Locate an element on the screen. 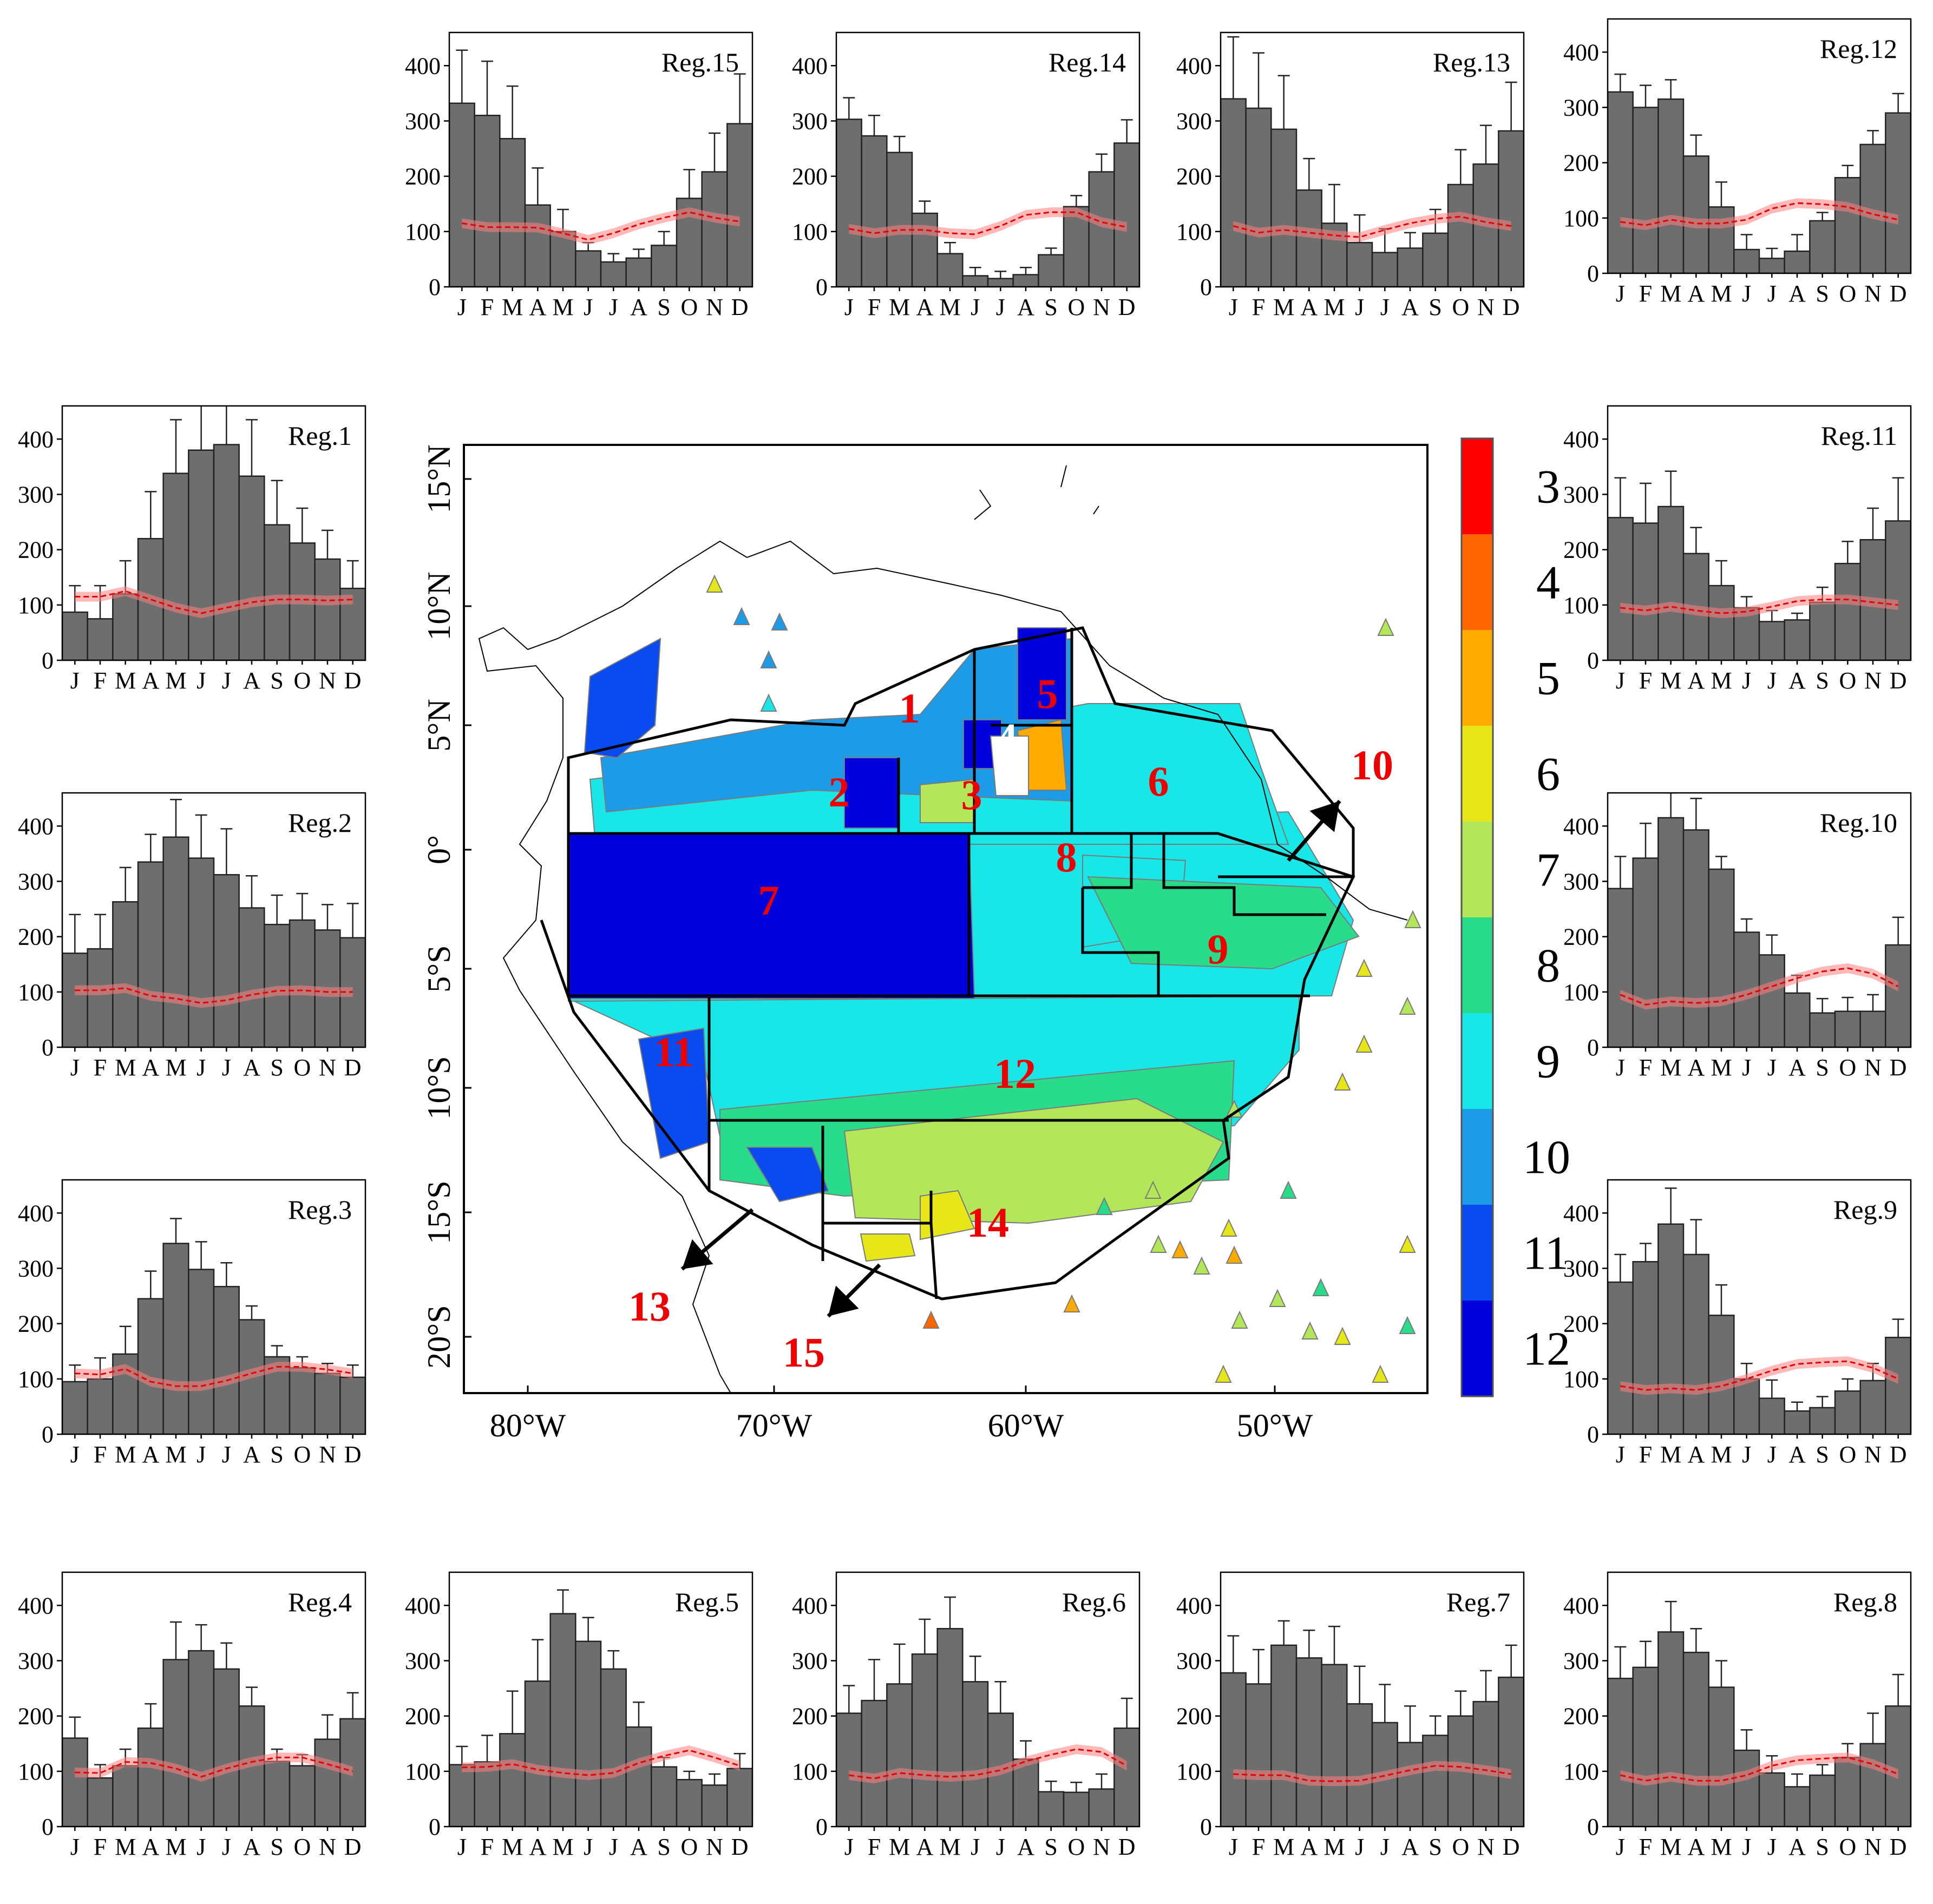 This screenshot has width=1933, height=1904. x-tick-label-reg-5: S is located at coordinates (663, 1847).